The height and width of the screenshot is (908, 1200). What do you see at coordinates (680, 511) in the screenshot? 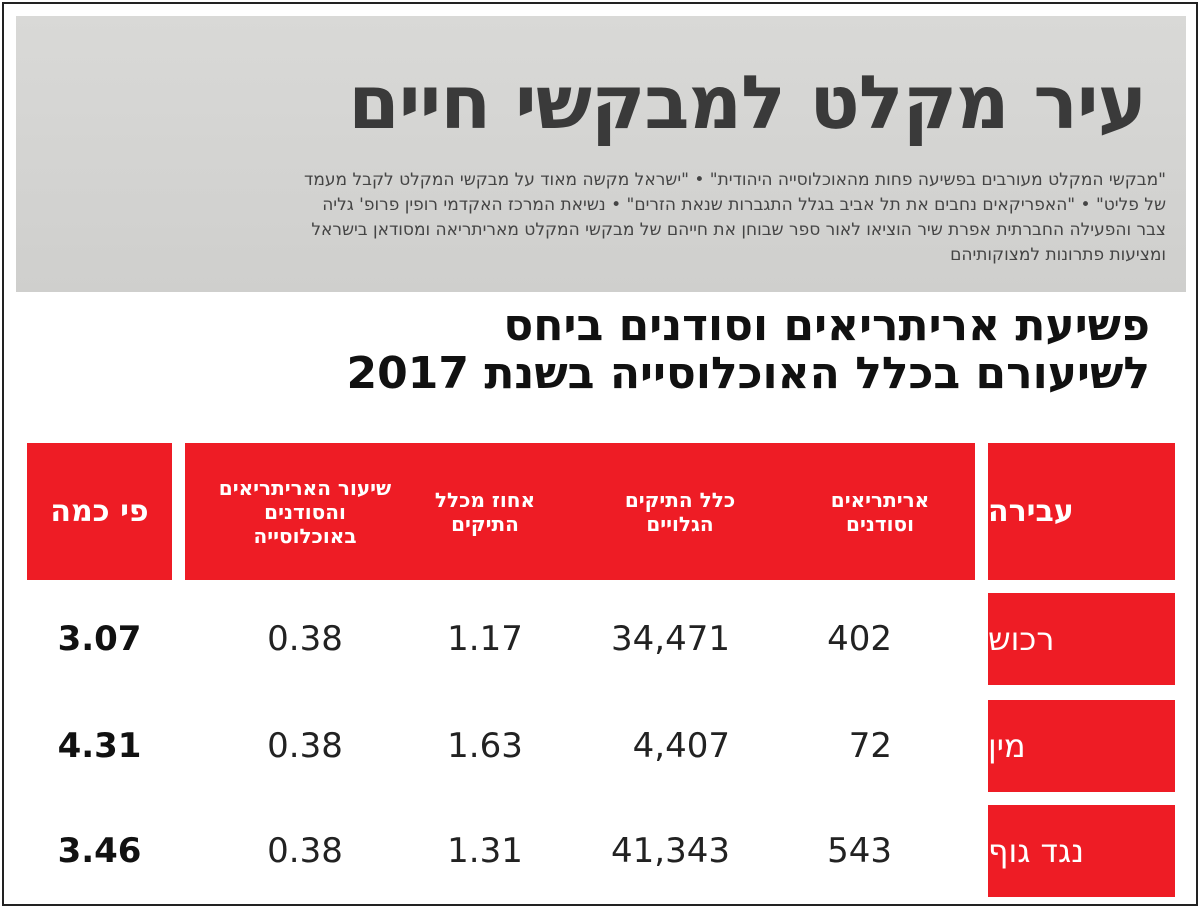
I see `header-cell: כלל התיקים הגלויים` at bounding box center [680, 511].